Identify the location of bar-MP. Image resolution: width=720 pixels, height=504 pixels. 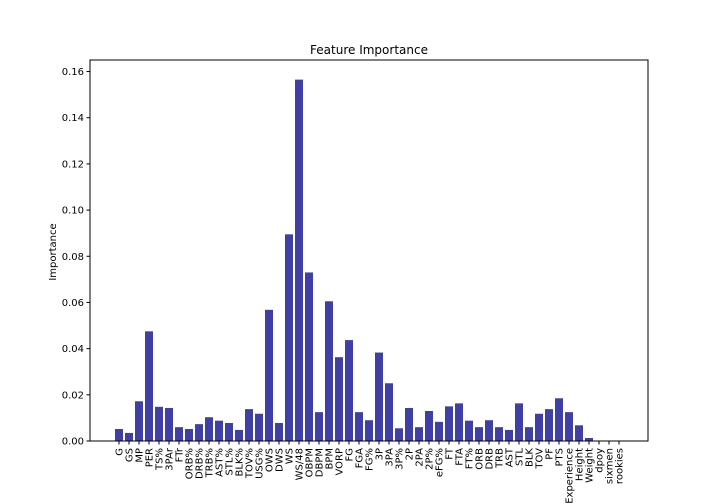
(139, 421).